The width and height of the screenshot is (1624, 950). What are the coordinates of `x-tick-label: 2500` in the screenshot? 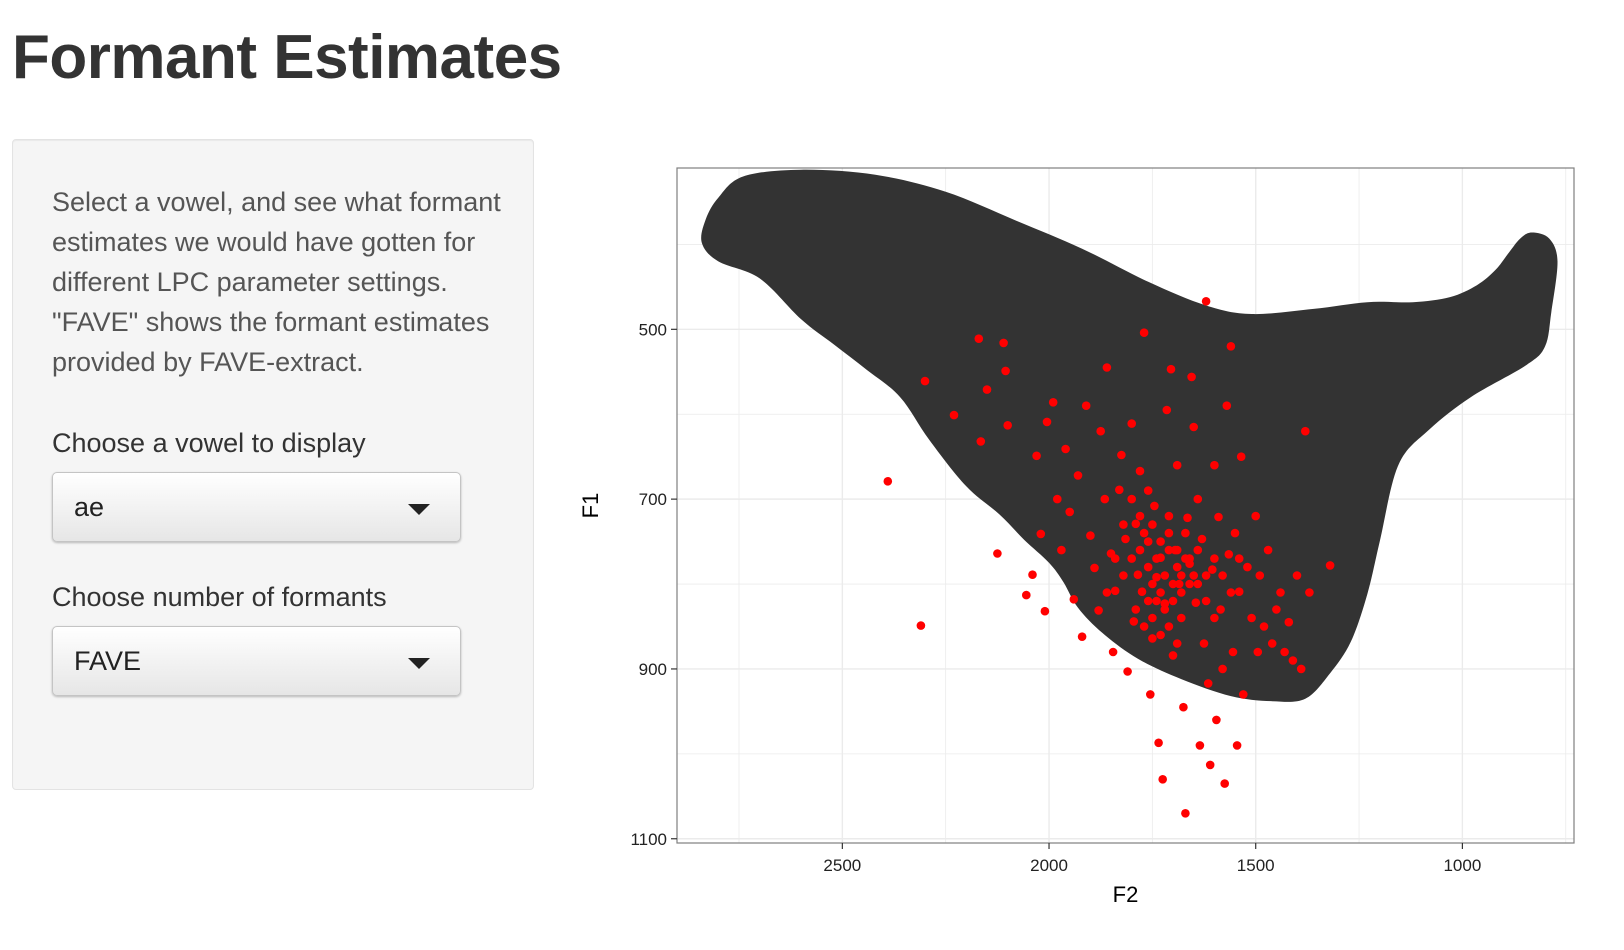 It's located at (842, 865).